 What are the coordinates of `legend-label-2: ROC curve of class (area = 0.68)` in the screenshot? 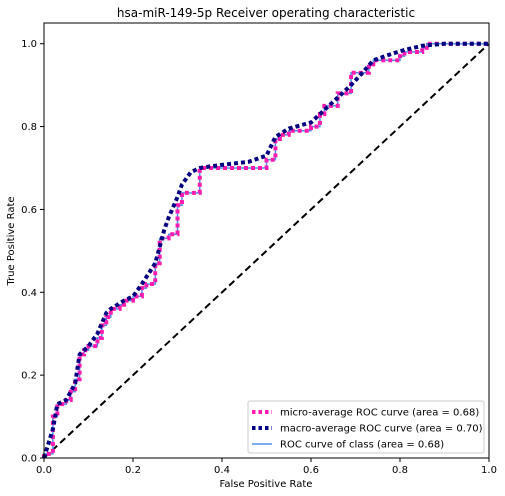 It's located at (362, 445).